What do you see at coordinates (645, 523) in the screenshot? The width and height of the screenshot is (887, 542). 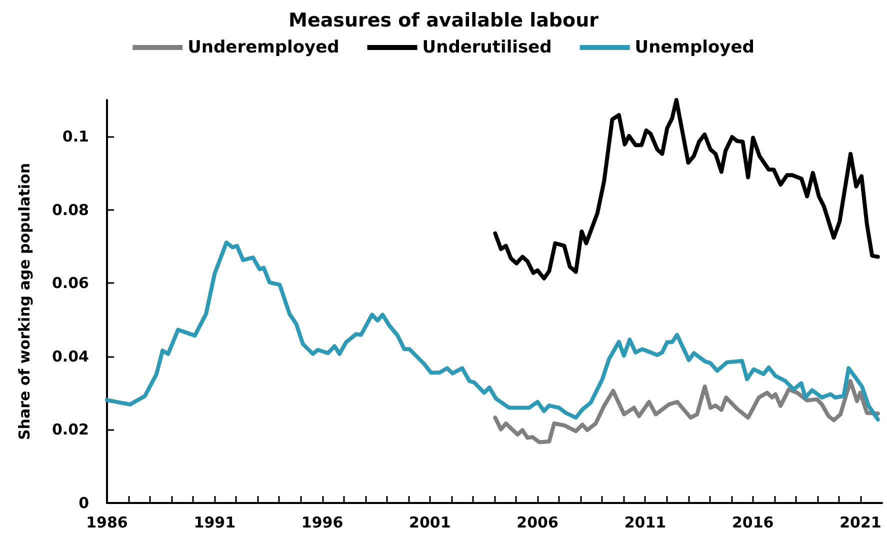 I see `x-tick-label: 2011` at bounding box center [645, 523].